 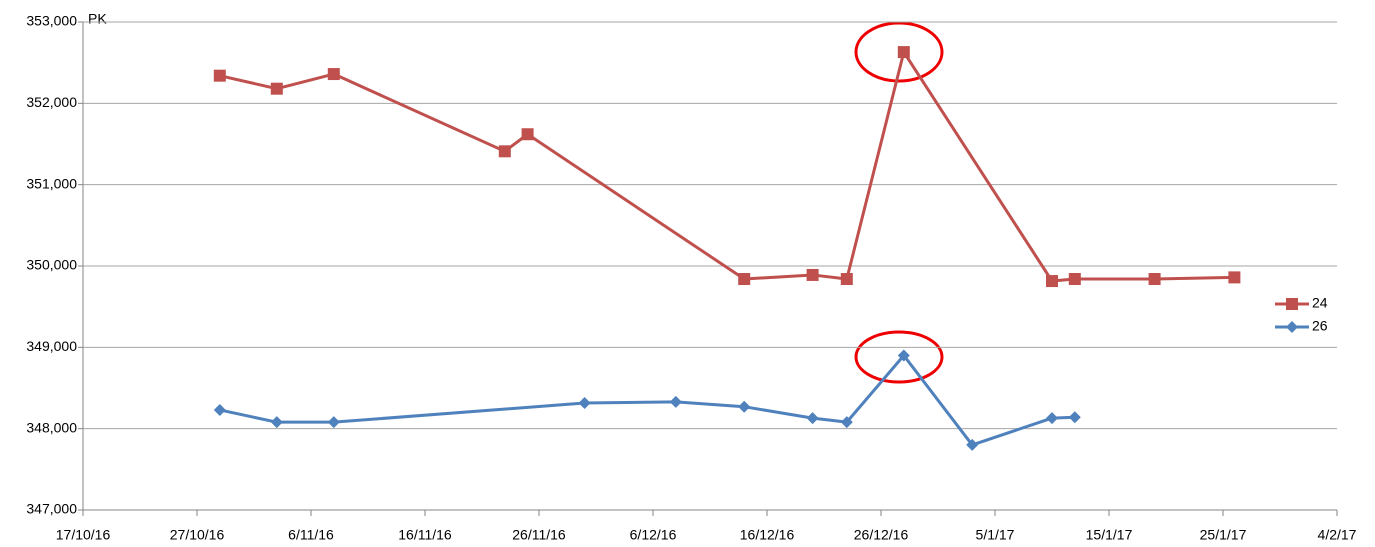 I want to click on x-tick-label: 25/1/17, so click(x=1223, y=535).